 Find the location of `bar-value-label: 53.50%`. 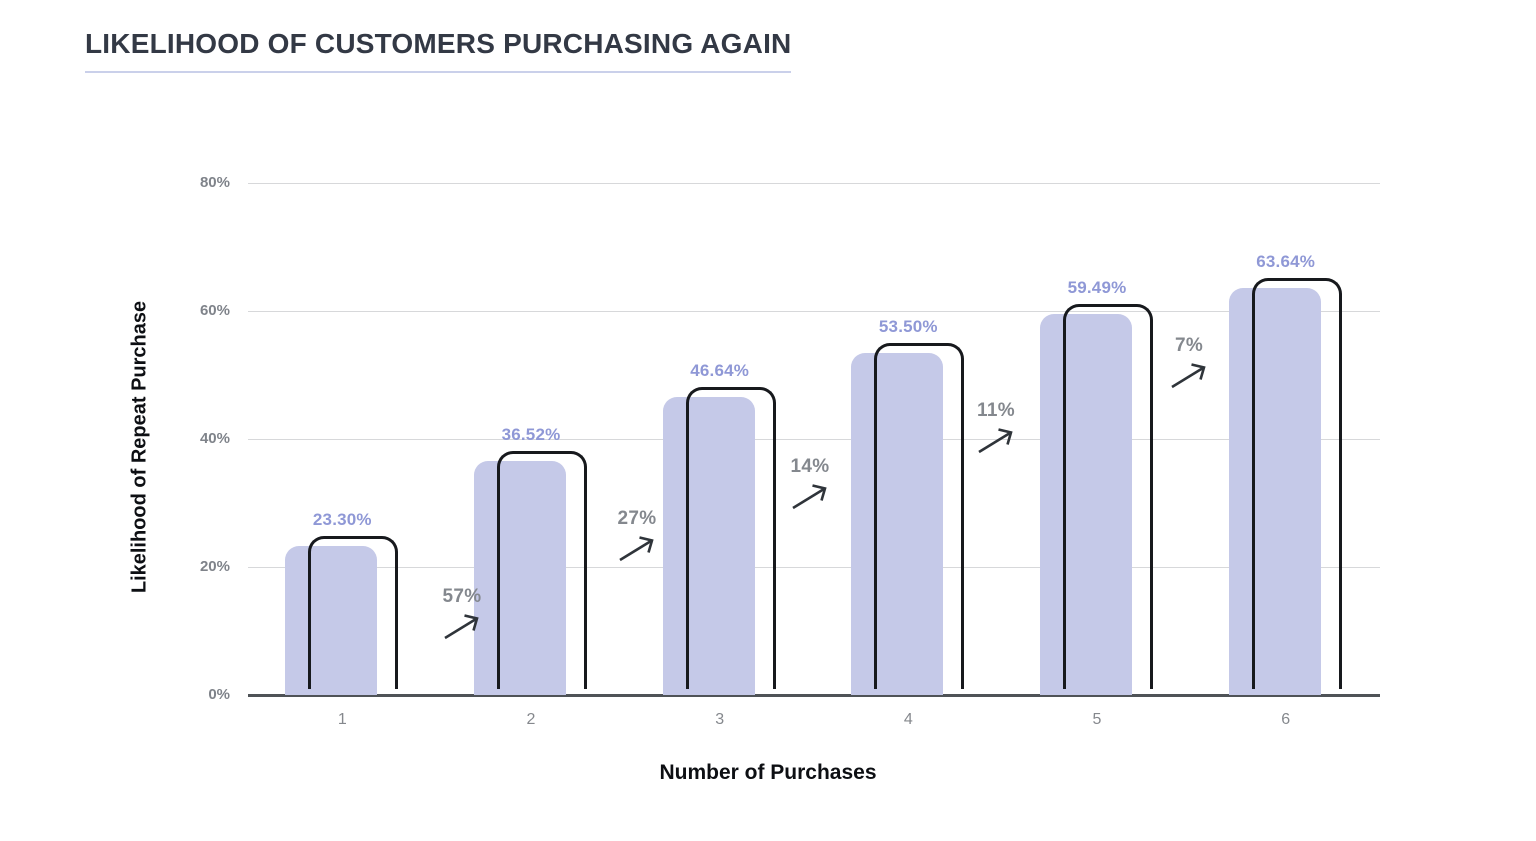

bar-value-label: 53.50% is located at coordinates (908, 326).